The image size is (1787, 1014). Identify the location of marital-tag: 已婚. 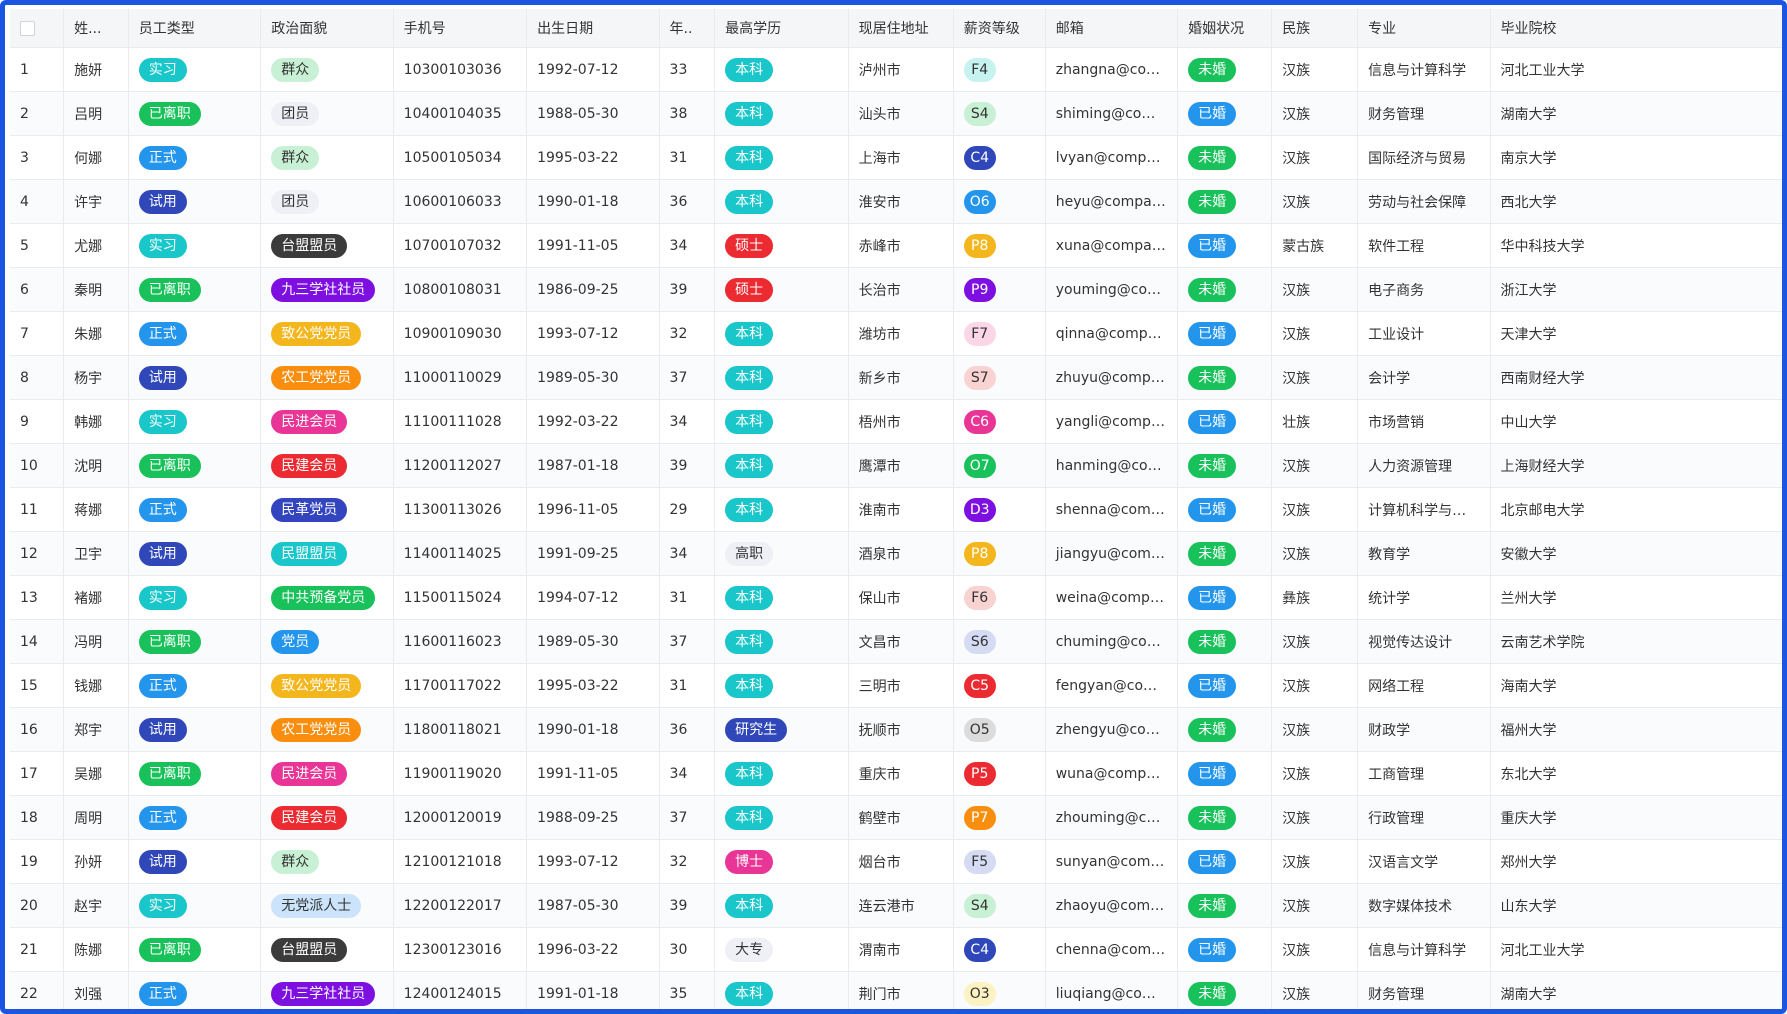
(1212, 509).